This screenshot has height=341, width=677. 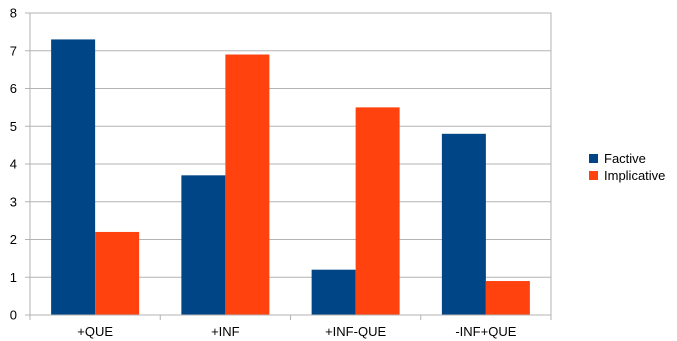 I want to click on legend-item-implicative: Implicative, so click(x=627, y=175).